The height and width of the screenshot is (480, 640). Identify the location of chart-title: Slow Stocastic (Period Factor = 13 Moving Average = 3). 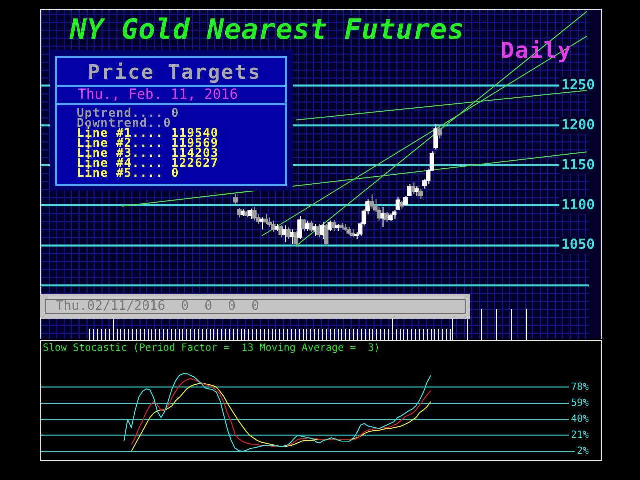
(211, 349).